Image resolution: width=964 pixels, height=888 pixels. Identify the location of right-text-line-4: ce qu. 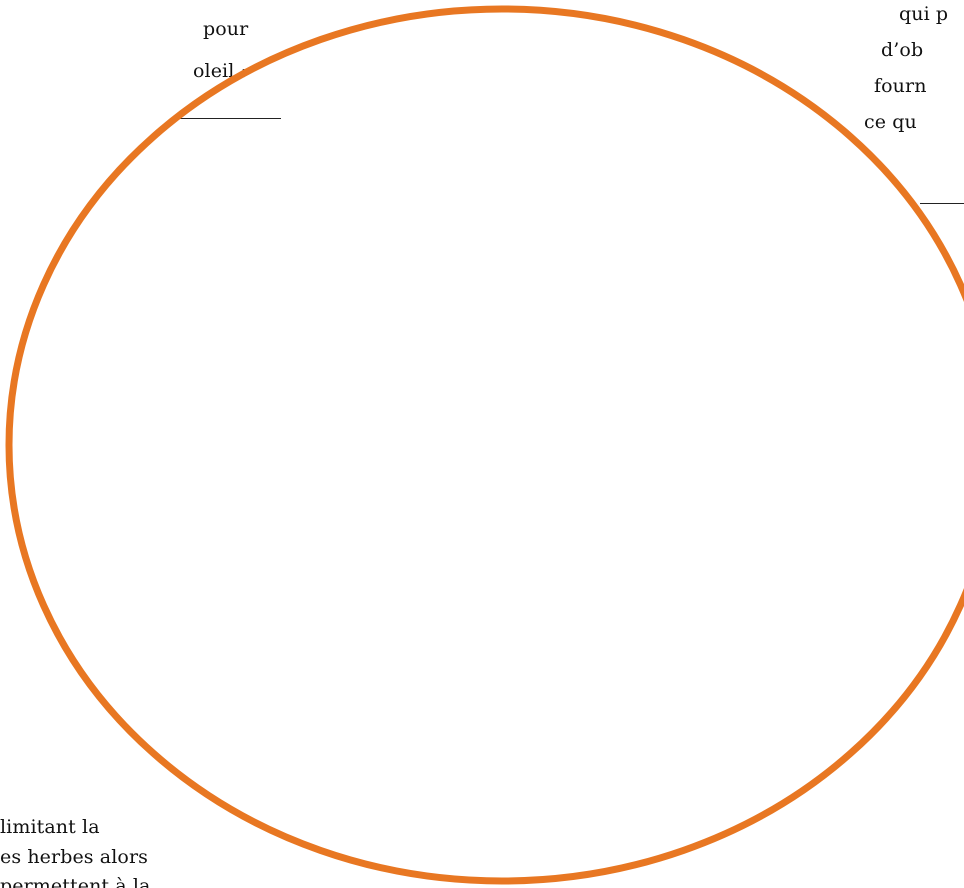
(890, 122).